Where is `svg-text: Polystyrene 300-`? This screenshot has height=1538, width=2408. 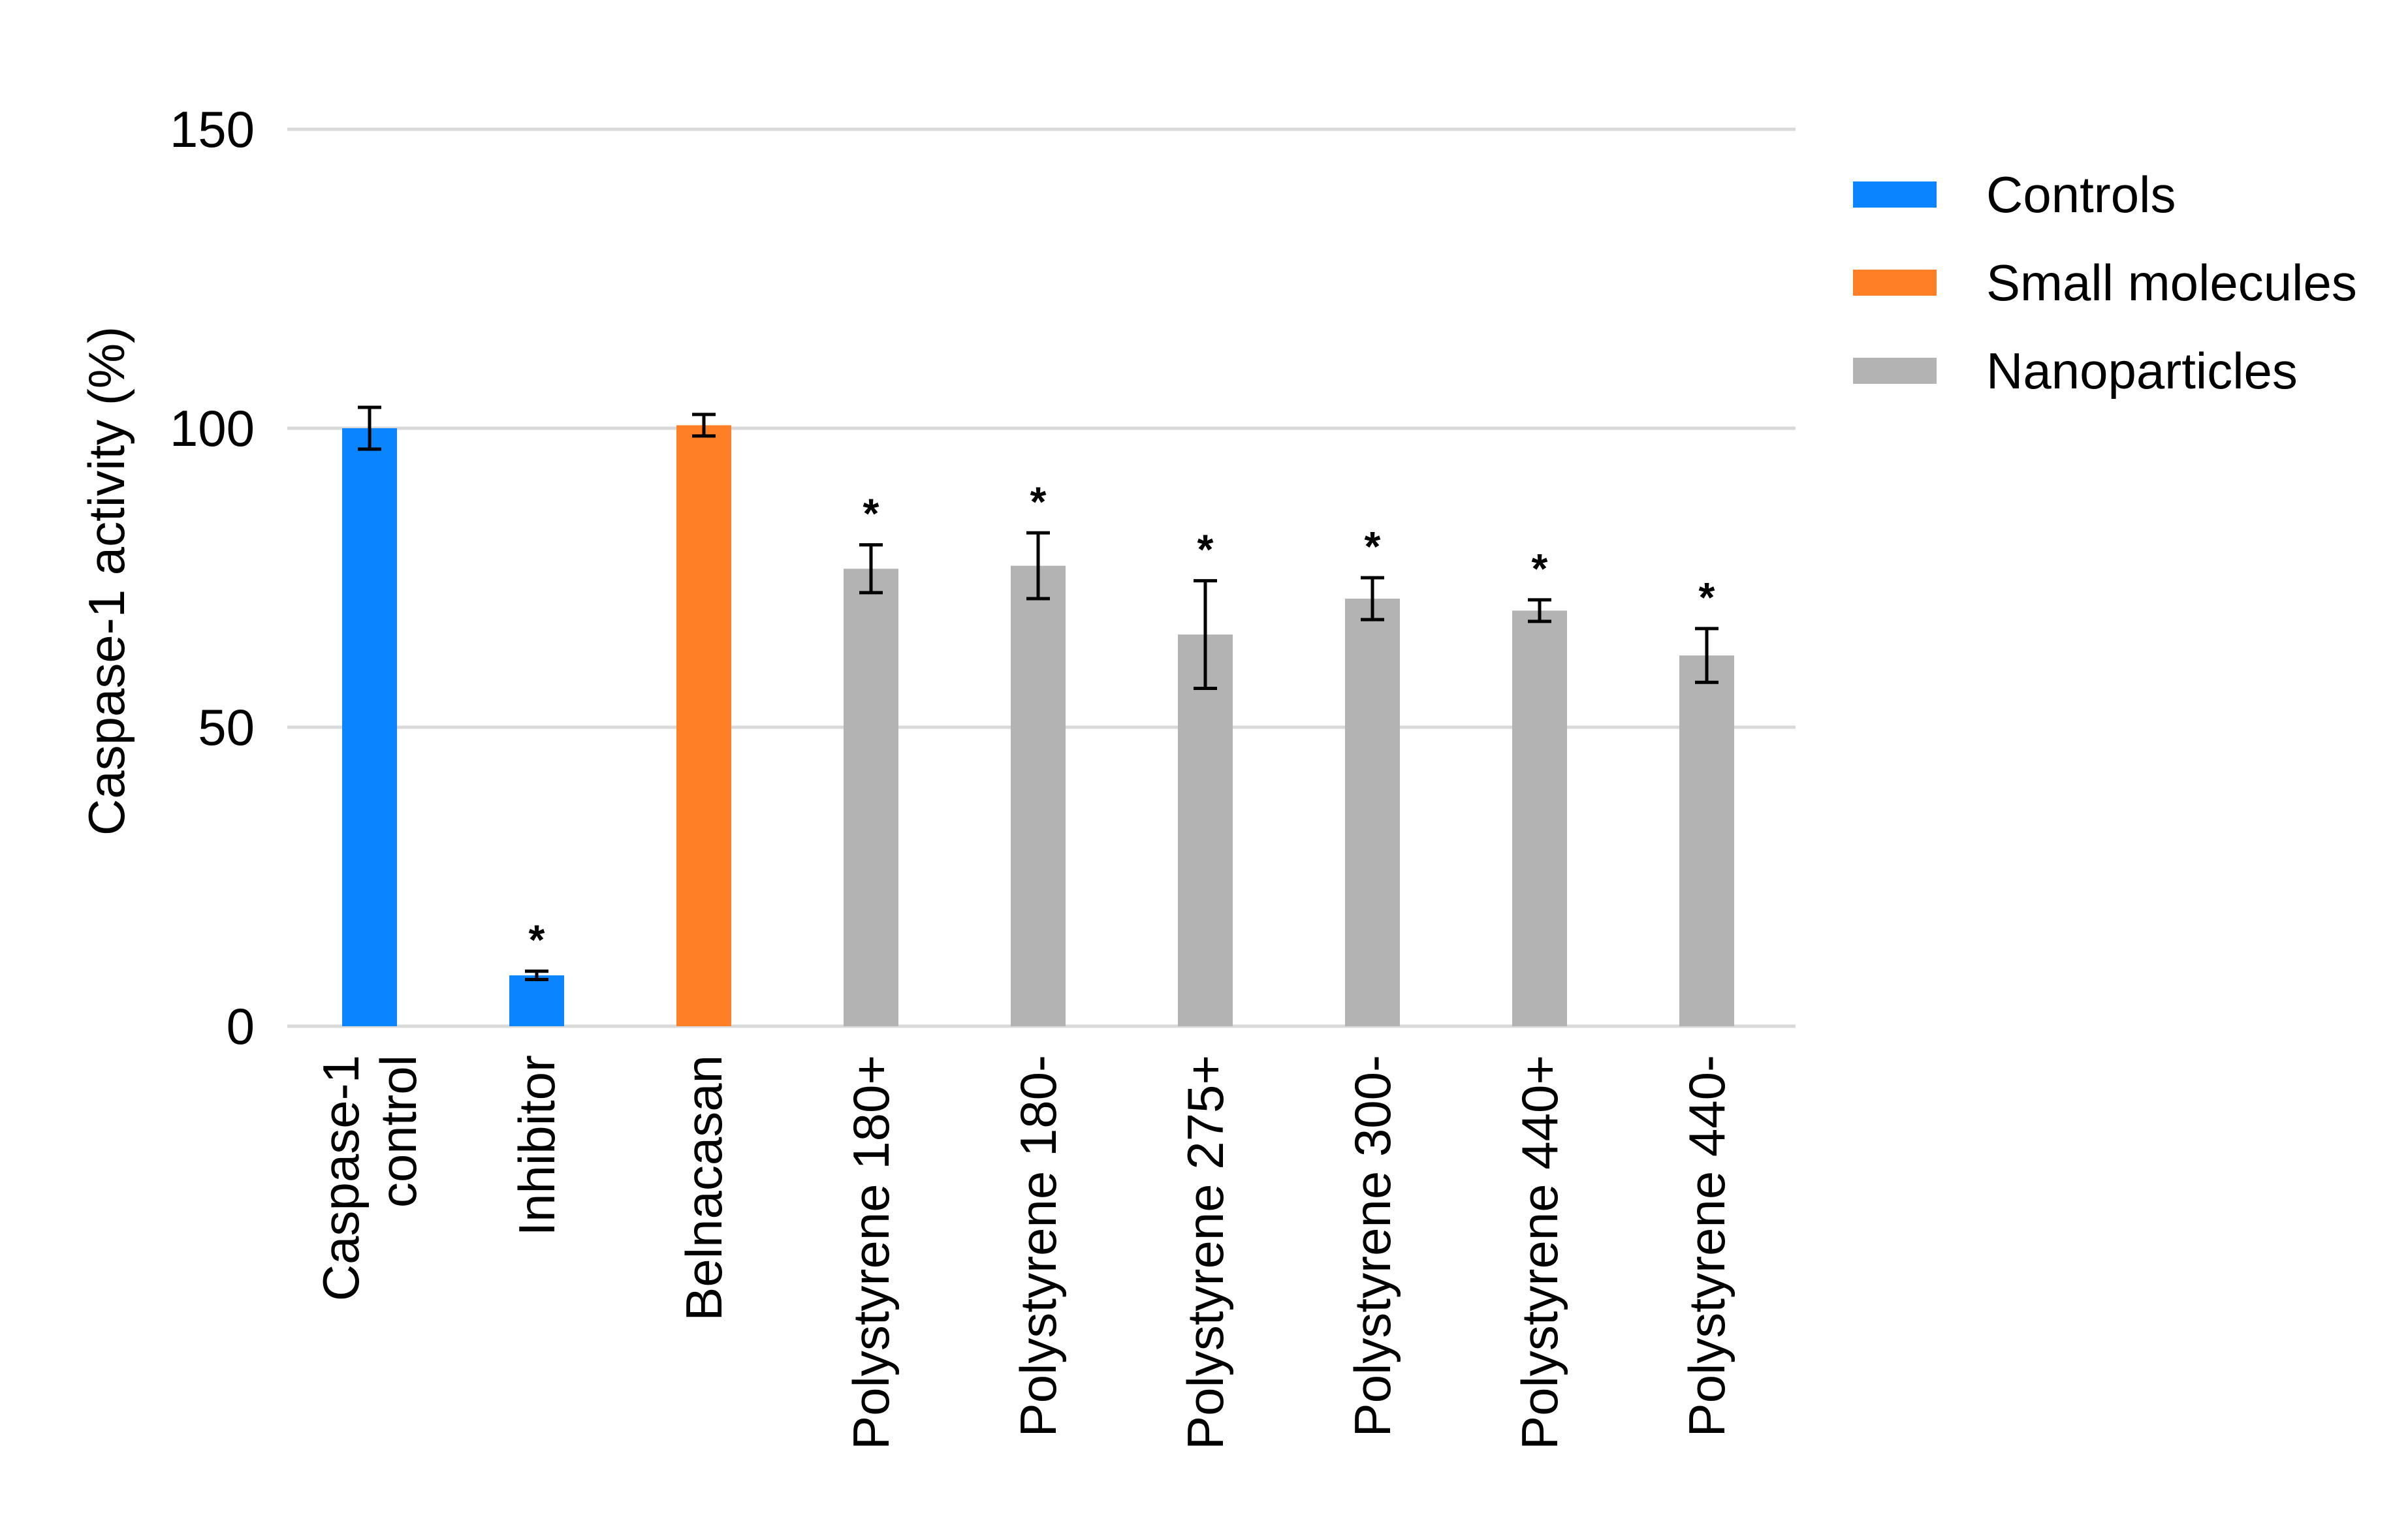
svg-text: Polystyrene 300- is located at coordinates (1372, 1246).